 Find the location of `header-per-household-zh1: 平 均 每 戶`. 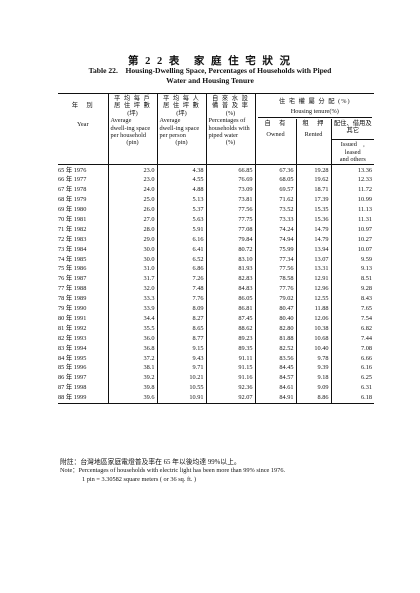

header-per-household-zh1: 平 均 每 戶 is located at coordinates (132, 98).